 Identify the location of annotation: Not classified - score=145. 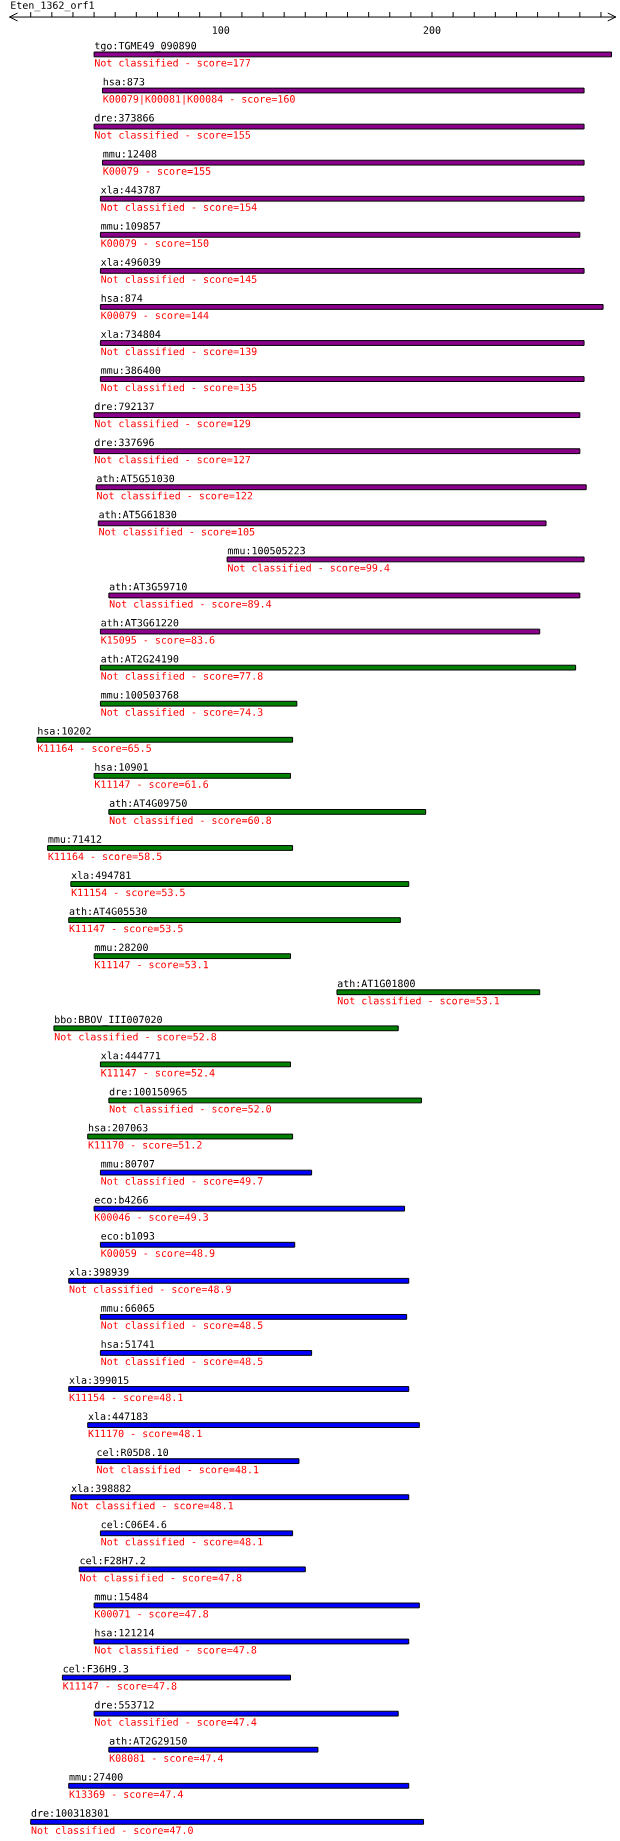
(179, 279).